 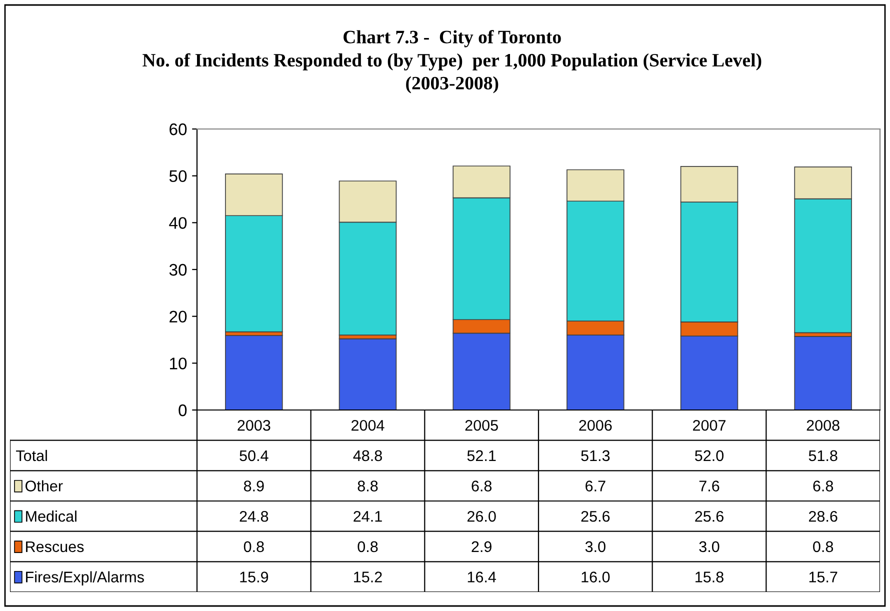 I want to click on total-label: 52.1, so click(x=481, y=456).